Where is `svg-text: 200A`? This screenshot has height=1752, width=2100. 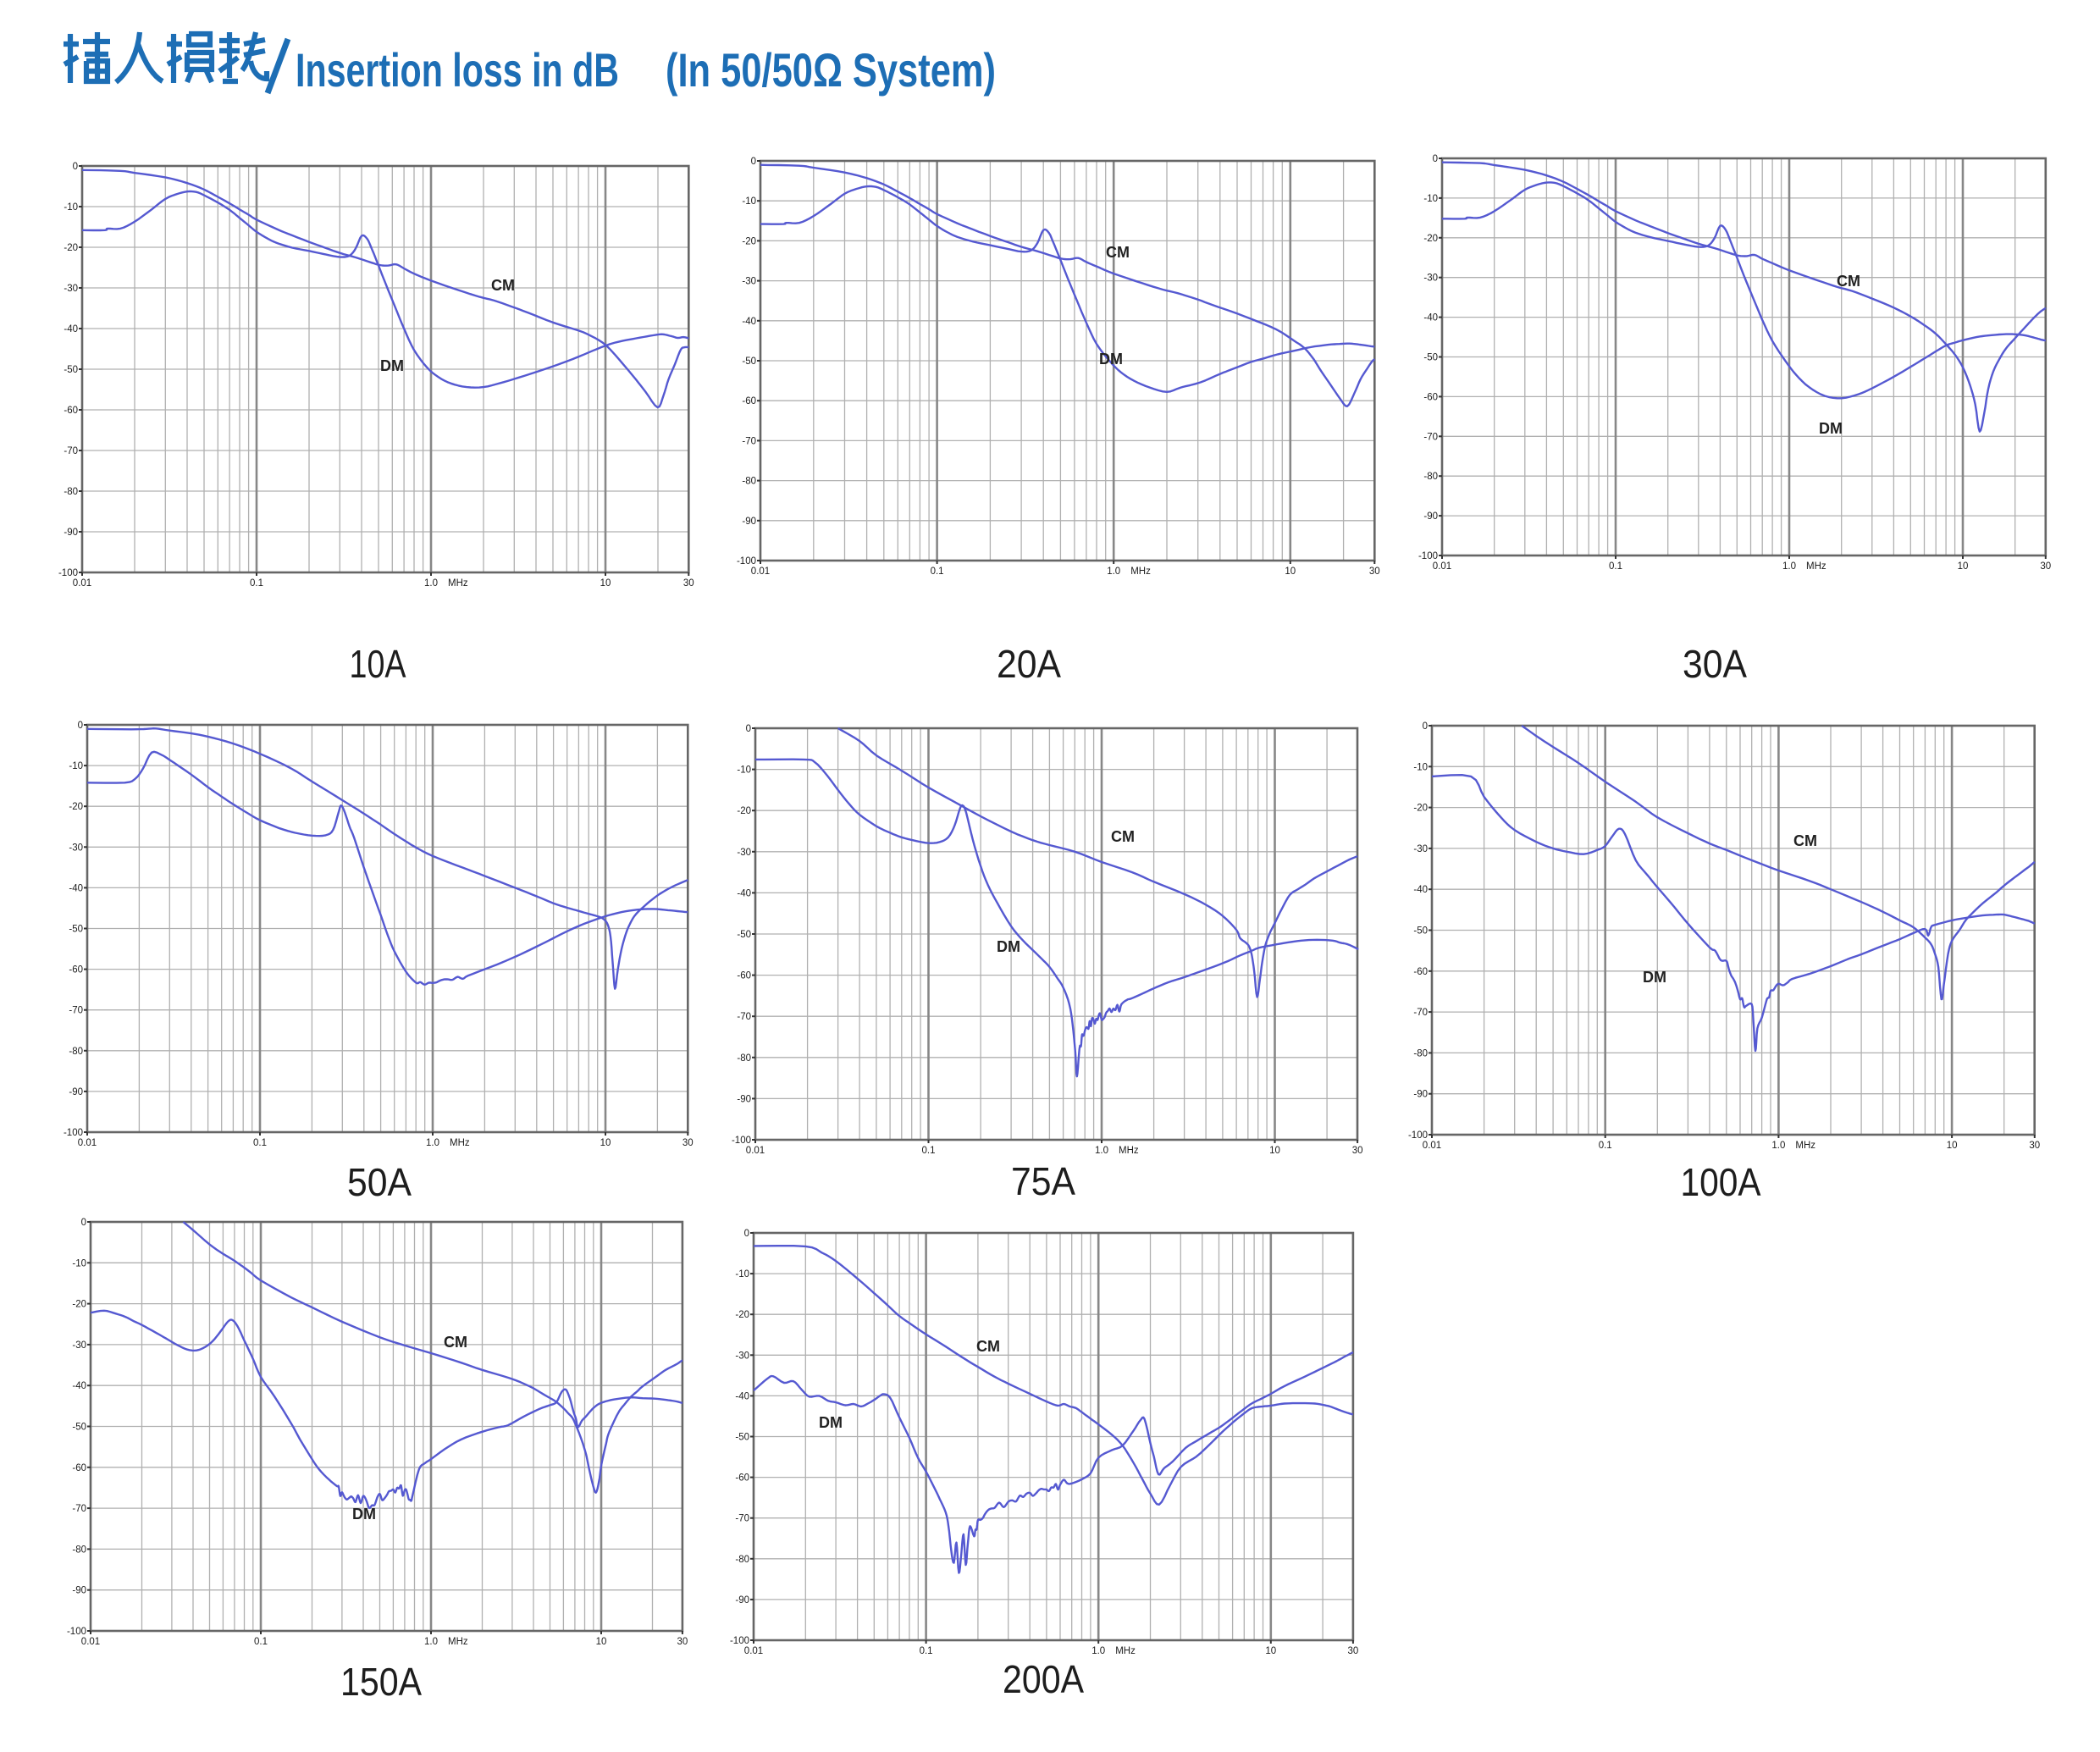 svg-text: 200A is located at coordinates (1043, 1679).